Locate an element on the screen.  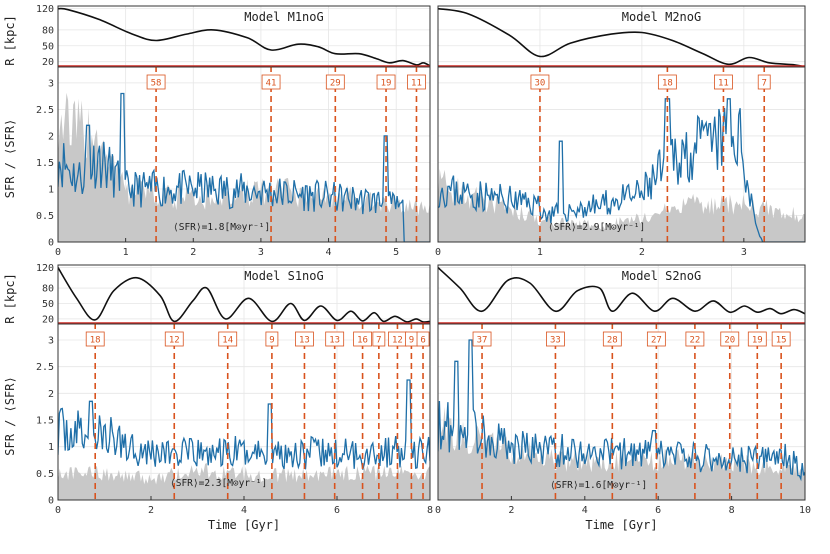
average-sfr-annotation: ⟨SFR⟩=1.8[M⊙yr⁻¹] is located at coordinates (221, 227).